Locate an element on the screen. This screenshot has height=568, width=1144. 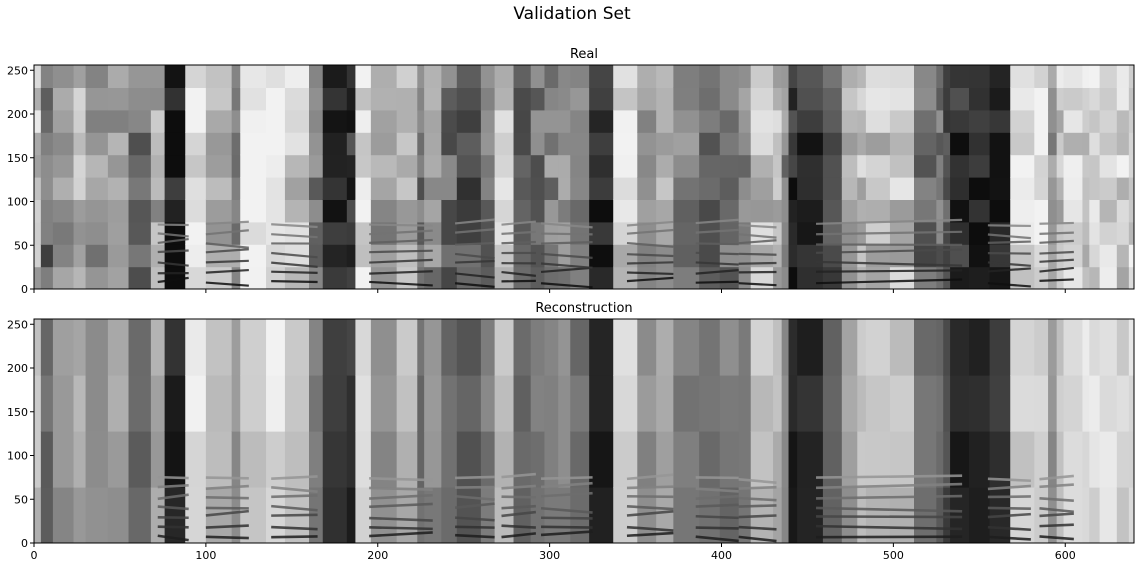
y-tick-label: 0 is located at coordinates (24, 543).